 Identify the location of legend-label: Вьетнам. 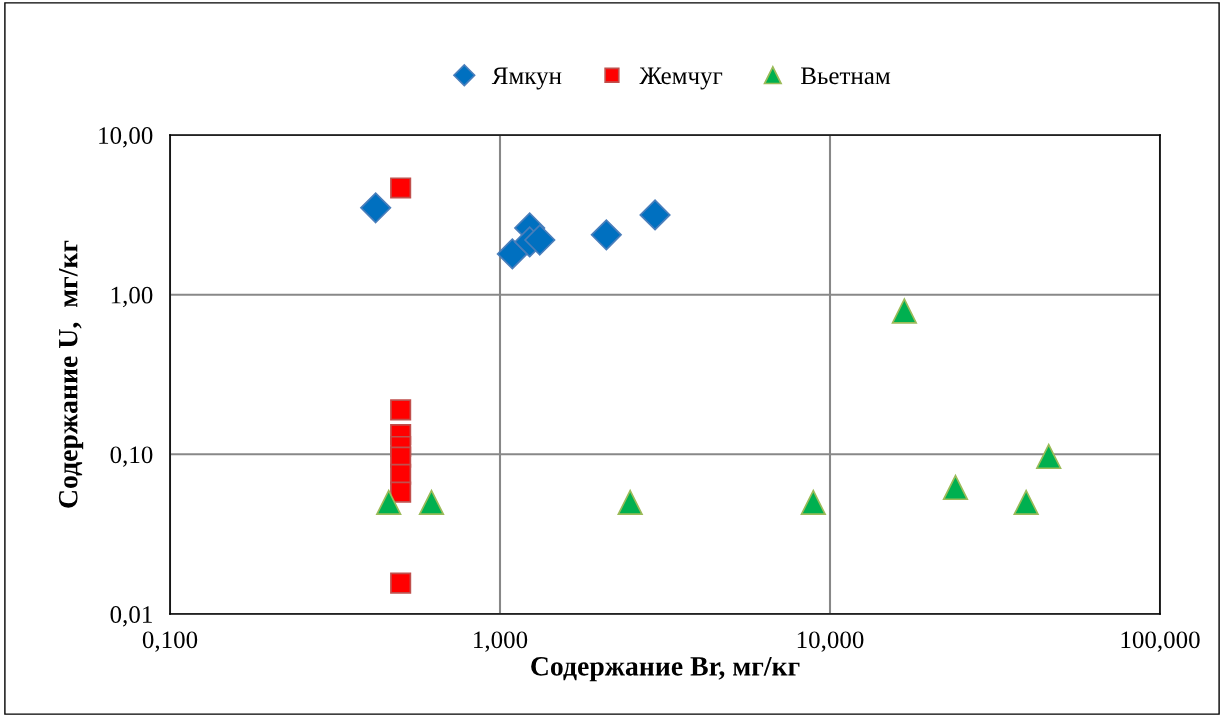
(846, 76).